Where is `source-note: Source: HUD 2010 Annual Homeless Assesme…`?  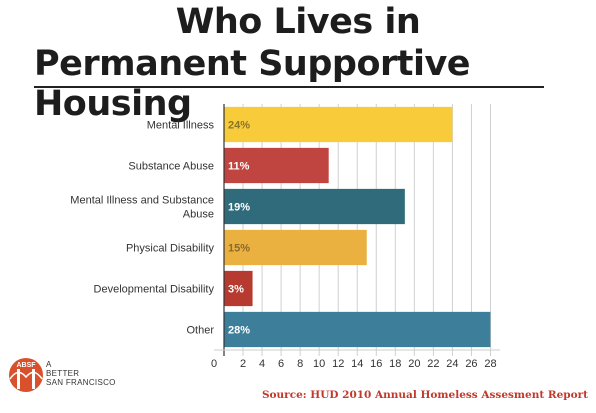
source-note: Source: HUD 2010 Annual Homeless Assesme… is located at coordinates (424, 395).